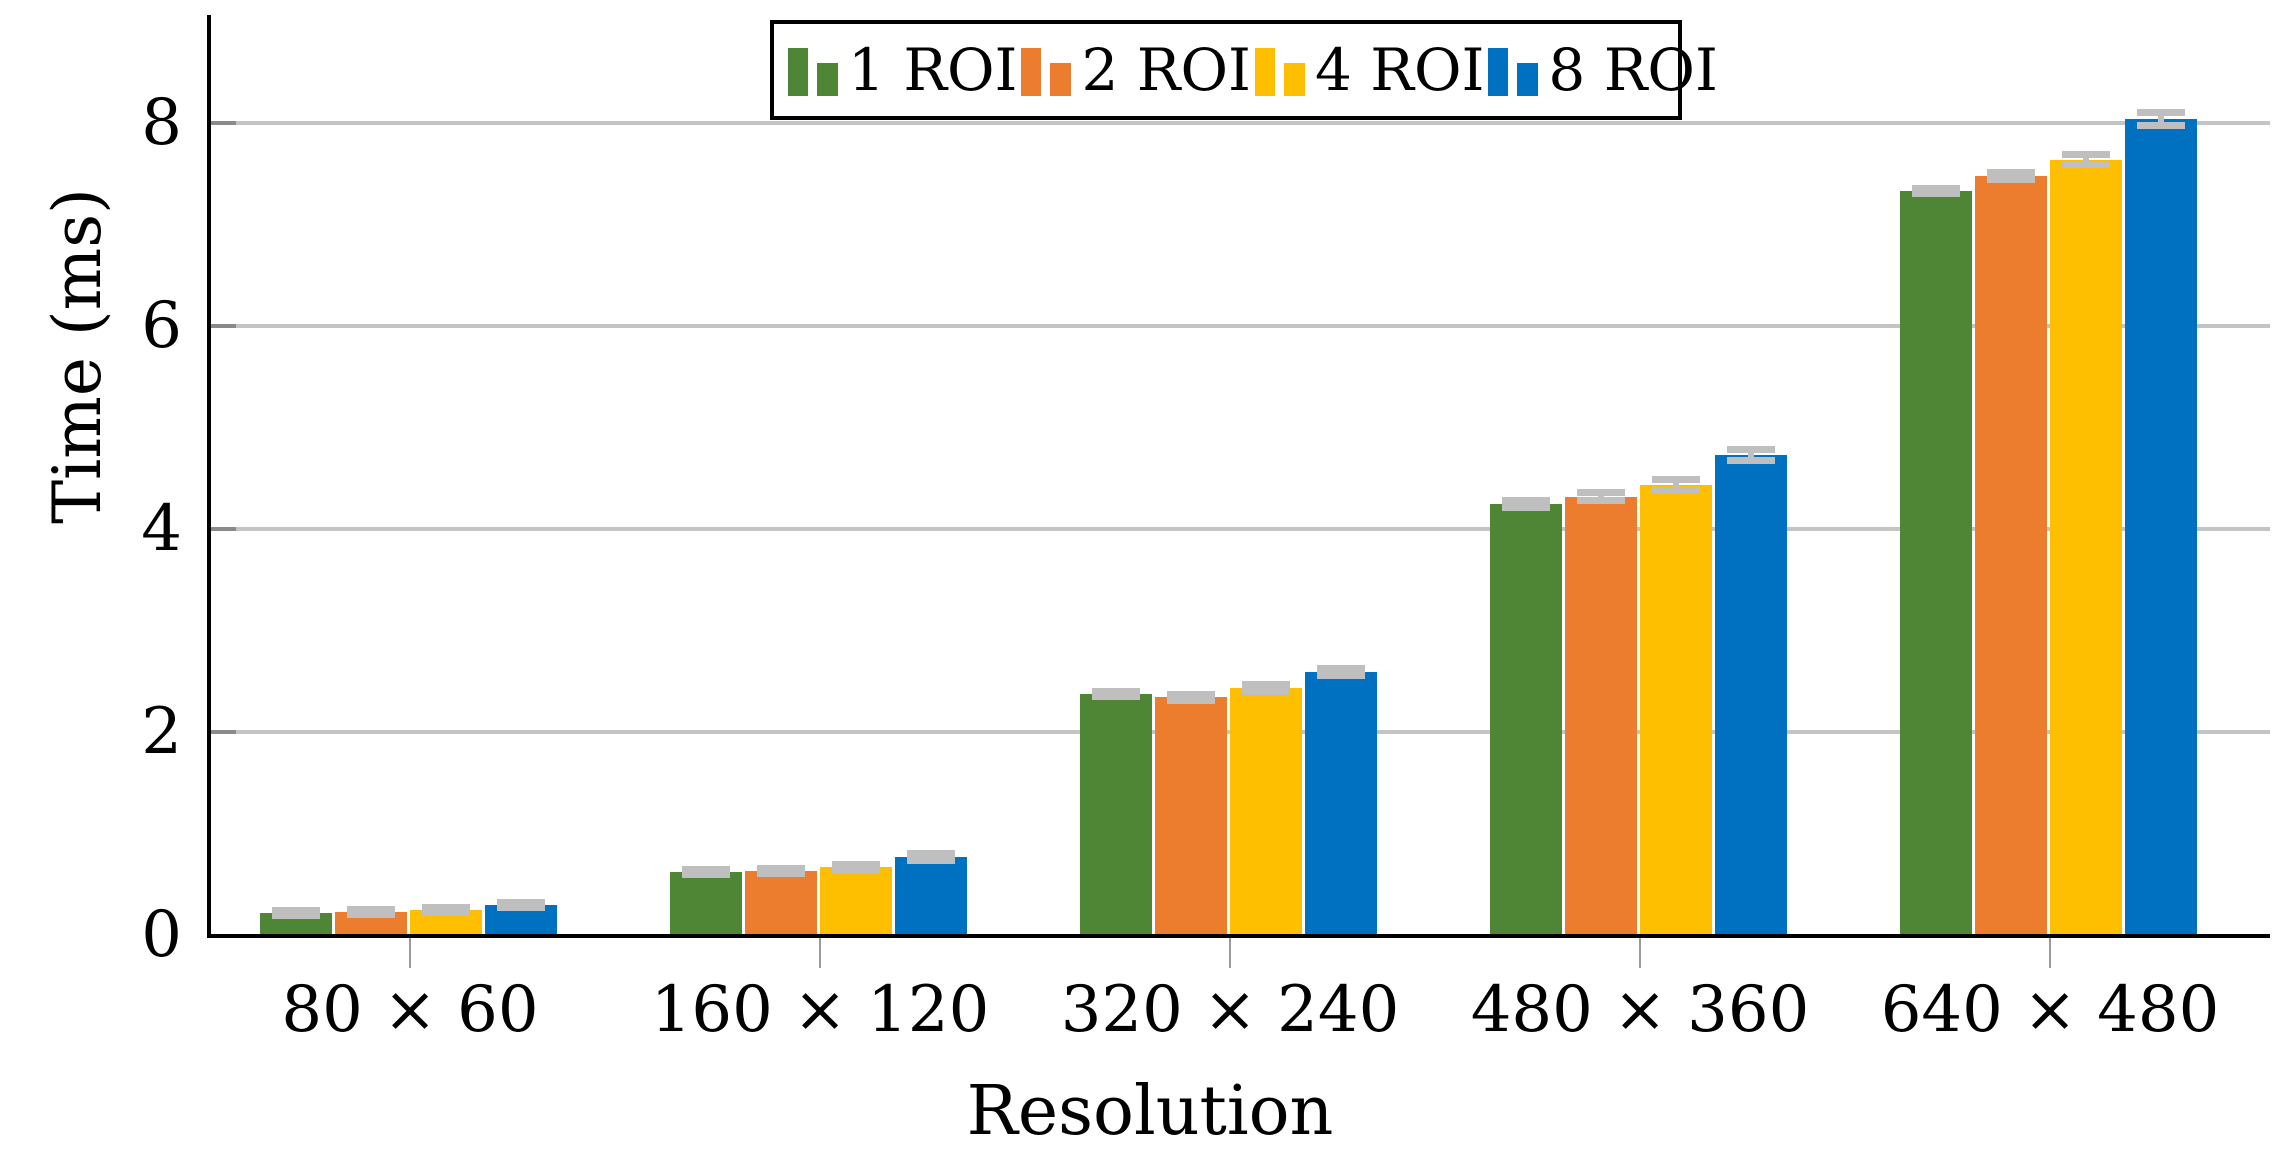 Image resolution: width=2277 pixels, height=1168 pixels. What do you see at coordinates (1603, 70) in the screenshot?
I see `legend-entry-8-roi: 8 ROI` at bounding box center [1603, 70].